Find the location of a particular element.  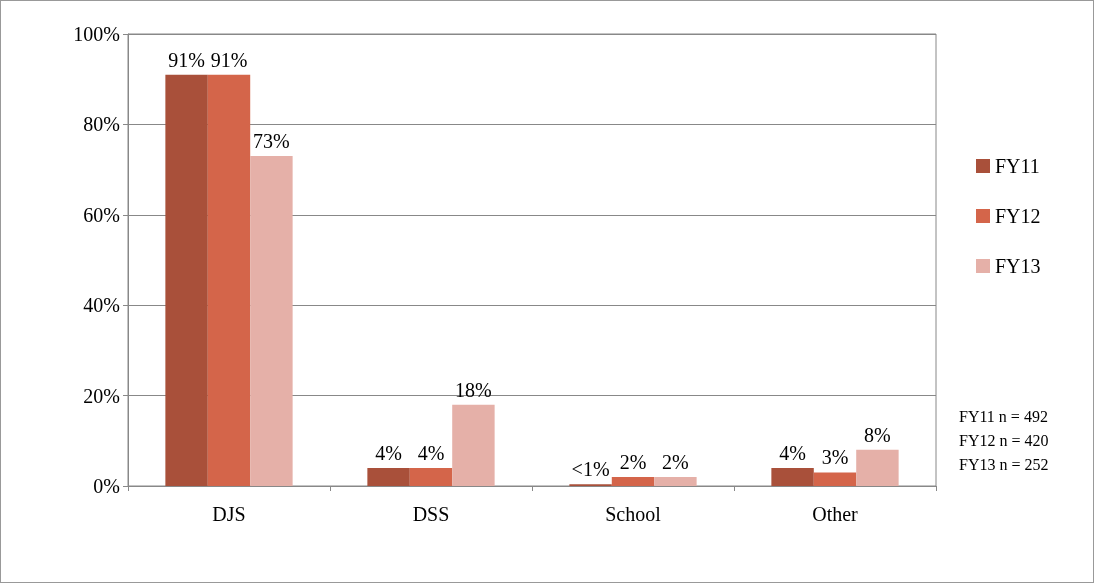

text: FY11 n = 492 is located at coordinates (1003, 416).